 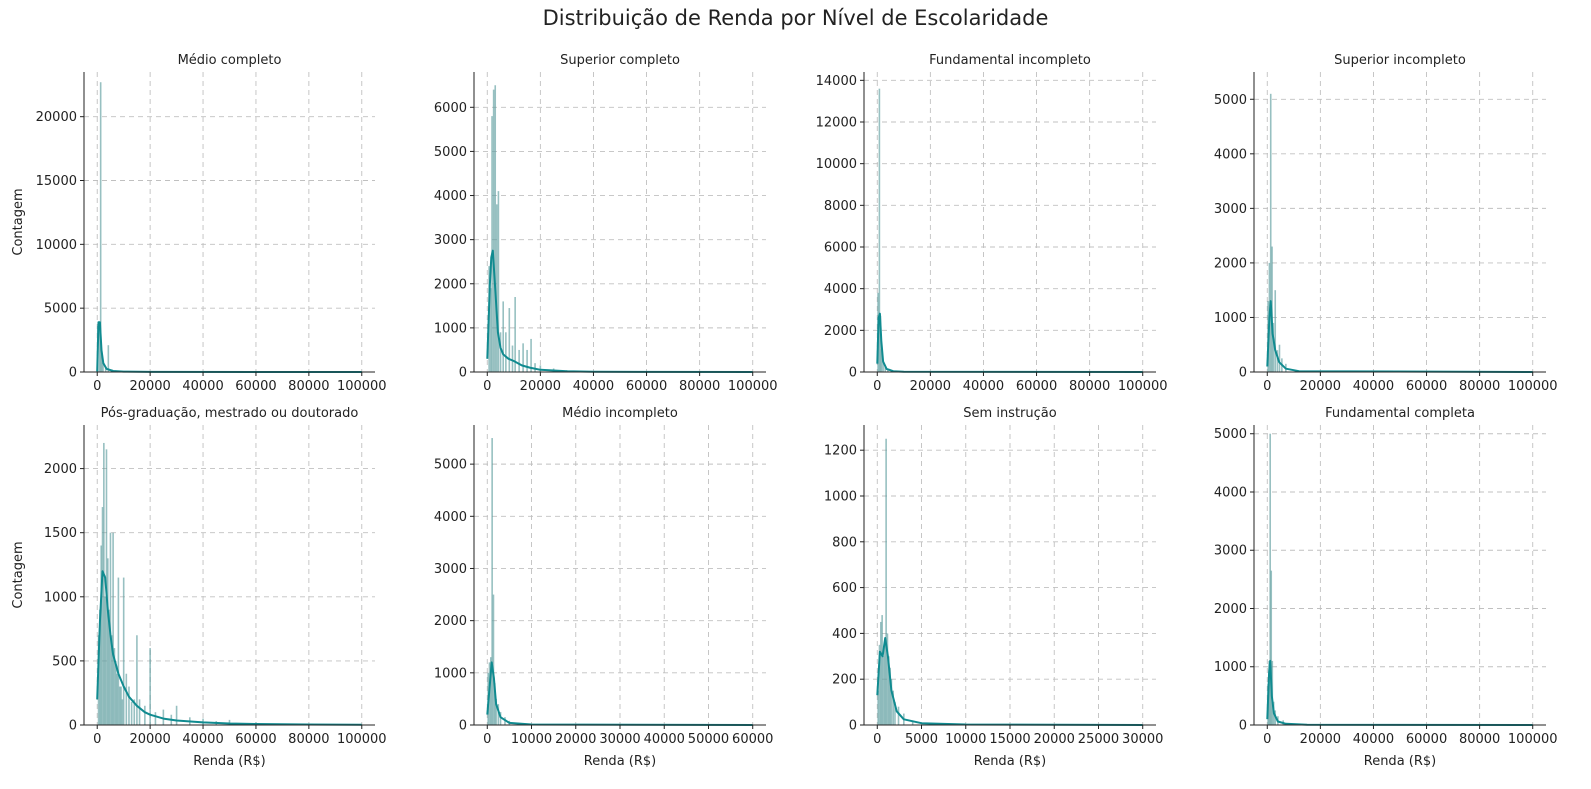 I want to click on y-tick-label: 800, so click(x=844, y=542).